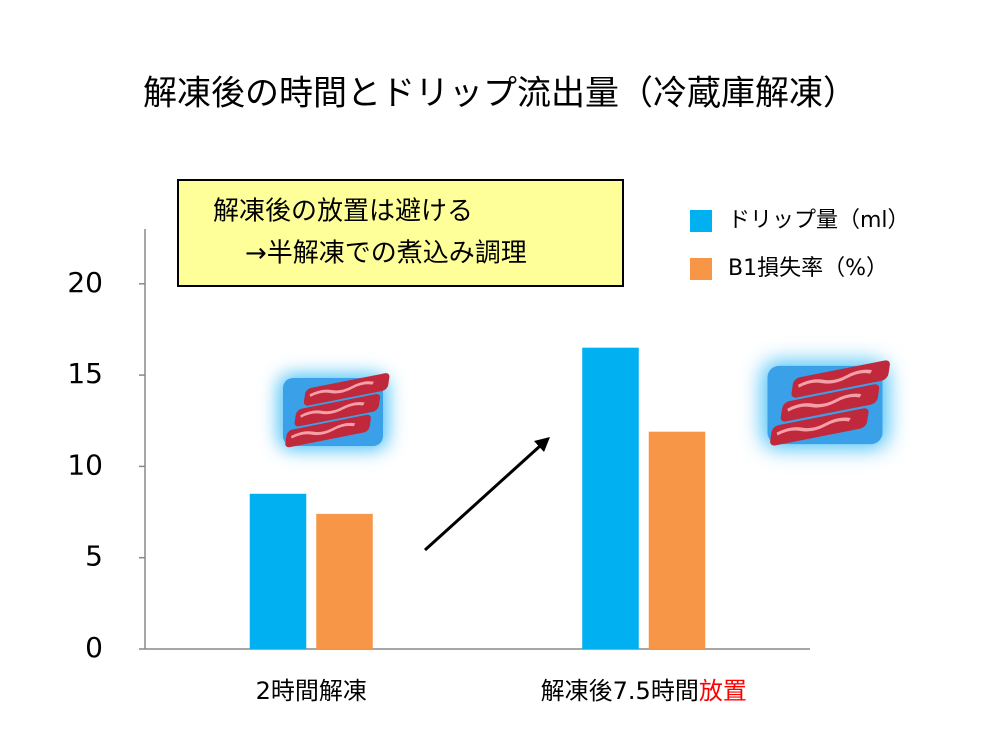 Image resolution: width=1000 pixels, height=750 pixels. I want to click on y-tick-label: 5, so click(94, 556).